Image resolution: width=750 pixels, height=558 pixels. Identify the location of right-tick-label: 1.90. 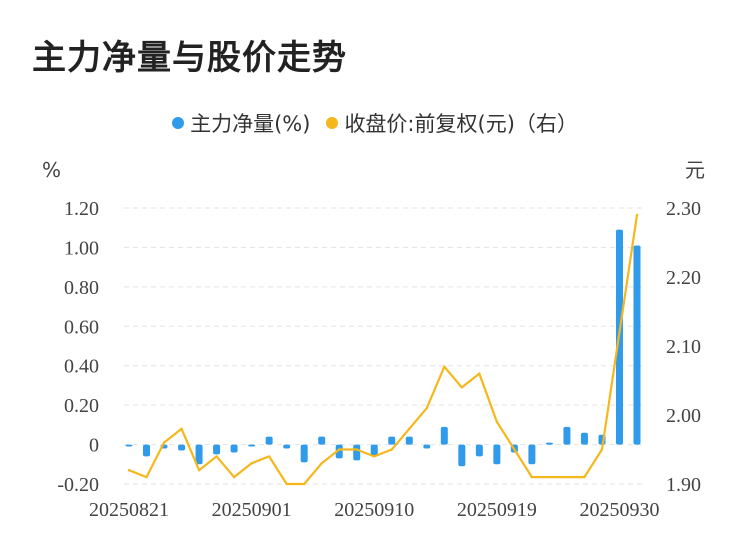
(683, 485).